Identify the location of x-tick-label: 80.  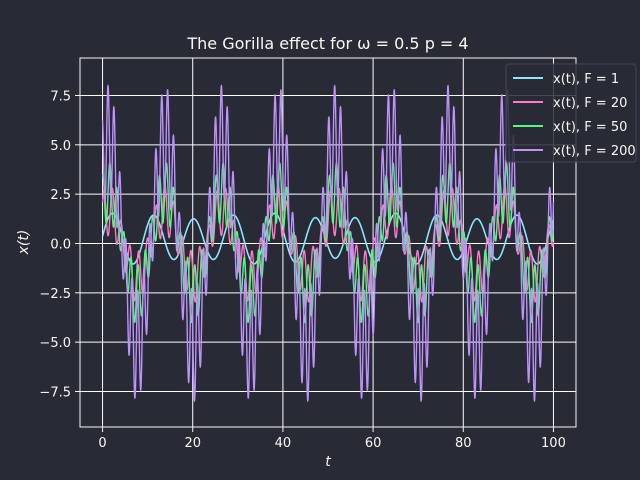
(463, 443).